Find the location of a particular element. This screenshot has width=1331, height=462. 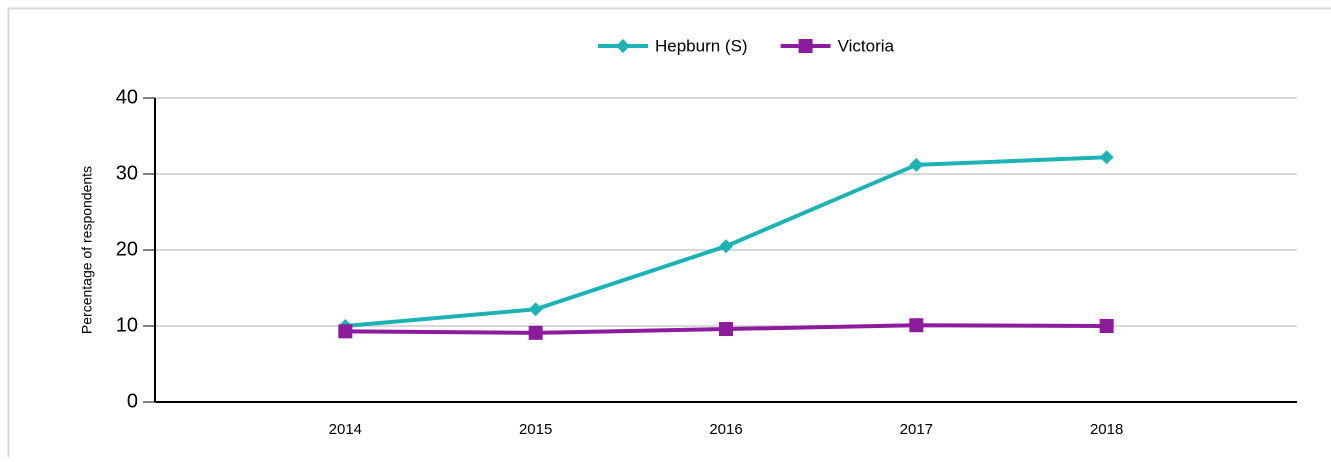

y-axis-label: Percentage of respondents is located at coordinates (87, 250).